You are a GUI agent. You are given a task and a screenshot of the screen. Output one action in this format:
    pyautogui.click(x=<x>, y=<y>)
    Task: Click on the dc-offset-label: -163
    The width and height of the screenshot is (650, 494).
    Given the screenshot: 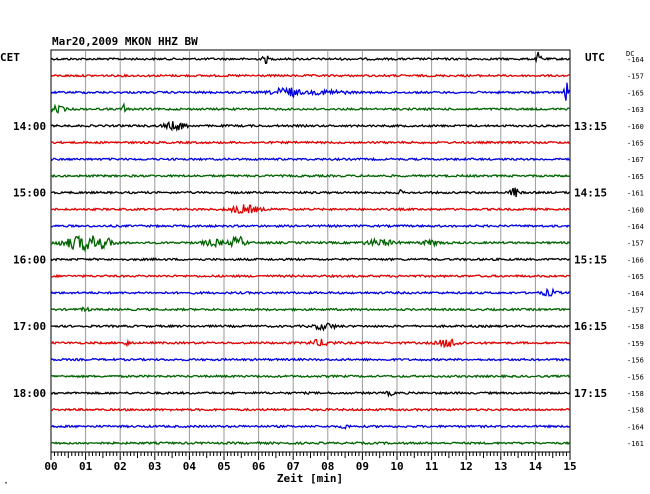 What is the action you would take?
    pyautogui.click(x=635, y=110)
    